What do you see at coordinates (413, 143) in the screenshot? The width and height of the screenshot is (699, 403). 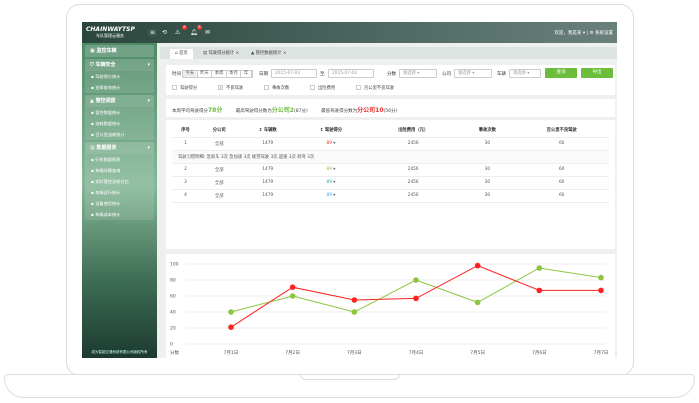 I see `cell-value: 2456` at bounding box center [413, 143].